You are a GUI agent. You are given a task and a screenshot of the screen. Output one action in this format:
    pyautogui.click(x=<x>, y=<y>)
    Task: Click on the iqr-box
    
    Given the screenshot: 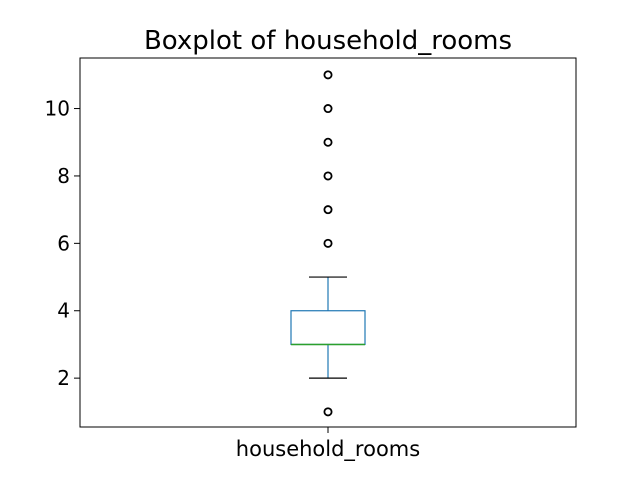 What is the action you would take?
    pyautogui.click(x=328, y=328)
    